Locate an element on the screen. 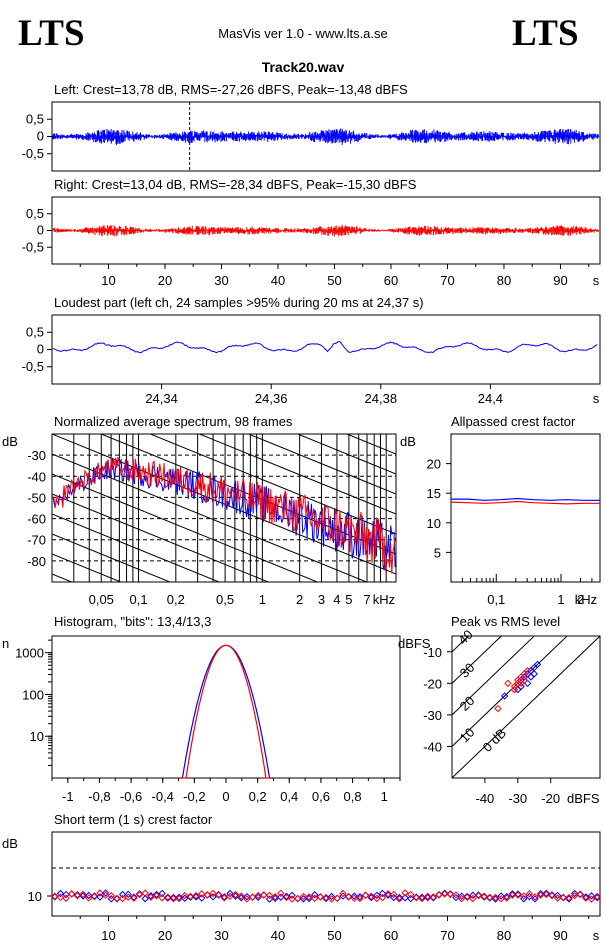  peak-rms-ytick-label: -20 is located at coordinates (432, 683).